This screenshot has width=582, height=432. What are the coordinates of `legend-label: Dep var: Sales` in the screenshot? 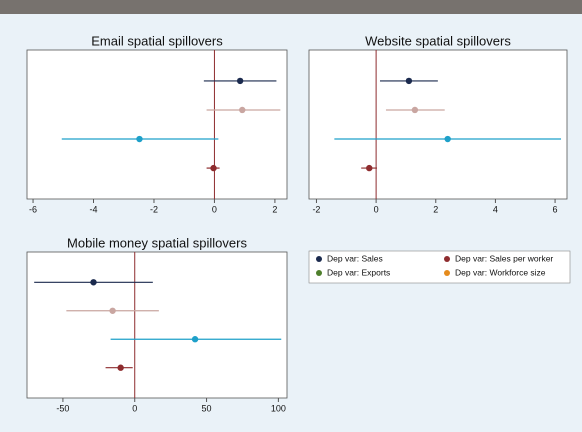 It's located at (355, 258).